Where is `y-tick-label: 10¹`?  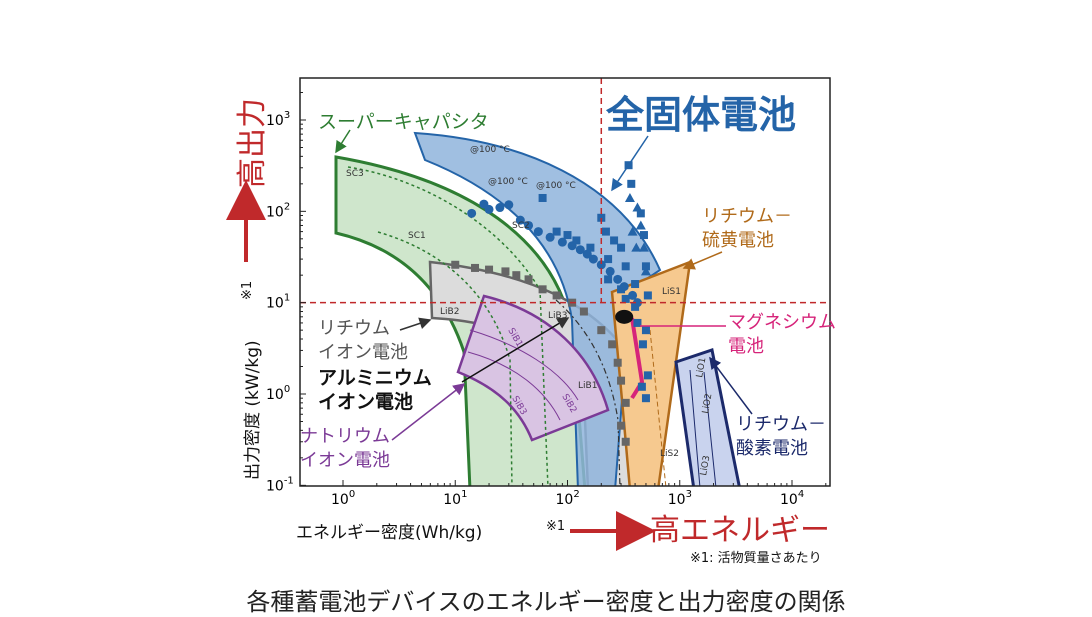 y-tick-label: 10¹ is located at coordinates (278, 302).